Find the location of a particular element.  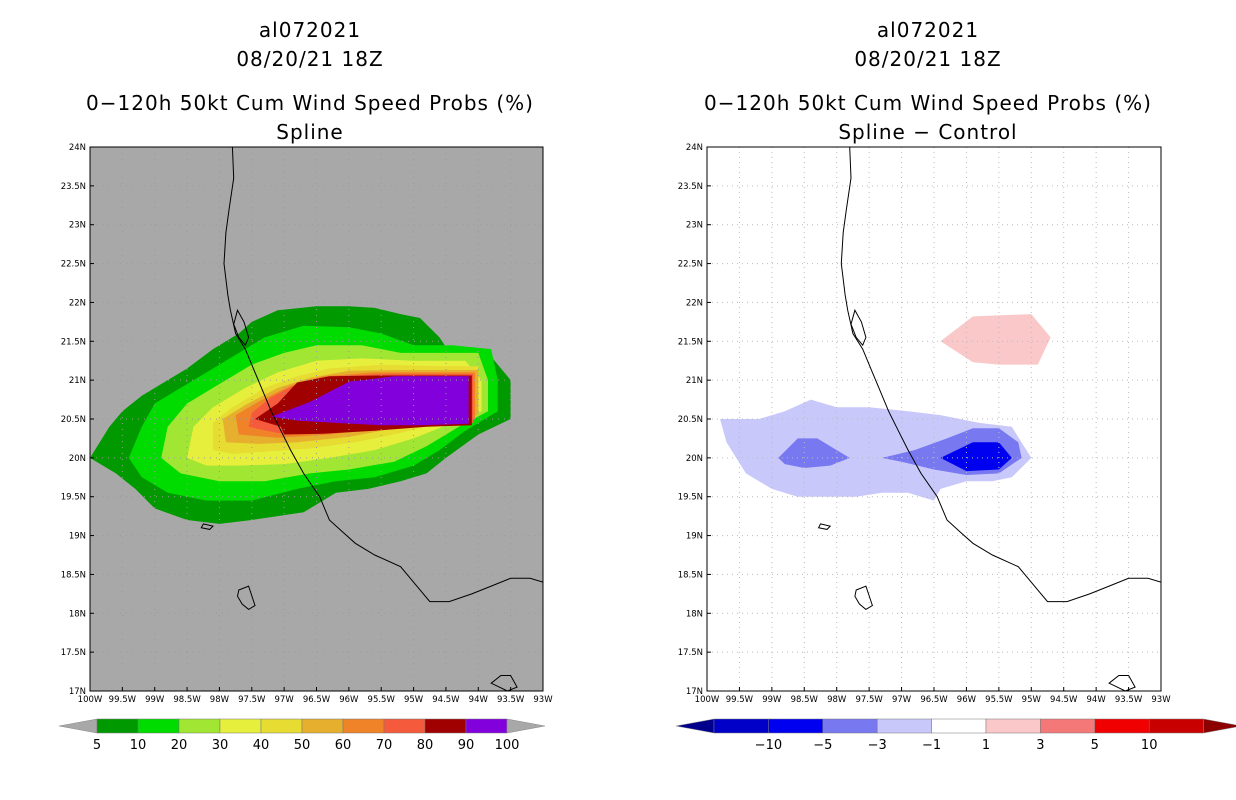

y-tick-label: 17N is located at coordinates (694, 692).